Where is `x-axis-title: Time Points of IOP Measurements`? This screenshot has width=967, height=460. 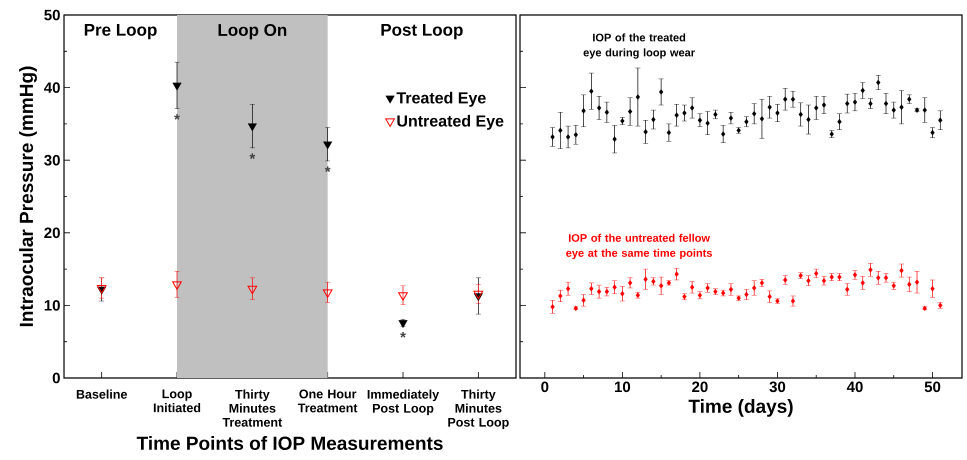
x-axis-title: Time Points of IOP Measurements is located at coordinates (289, 443).